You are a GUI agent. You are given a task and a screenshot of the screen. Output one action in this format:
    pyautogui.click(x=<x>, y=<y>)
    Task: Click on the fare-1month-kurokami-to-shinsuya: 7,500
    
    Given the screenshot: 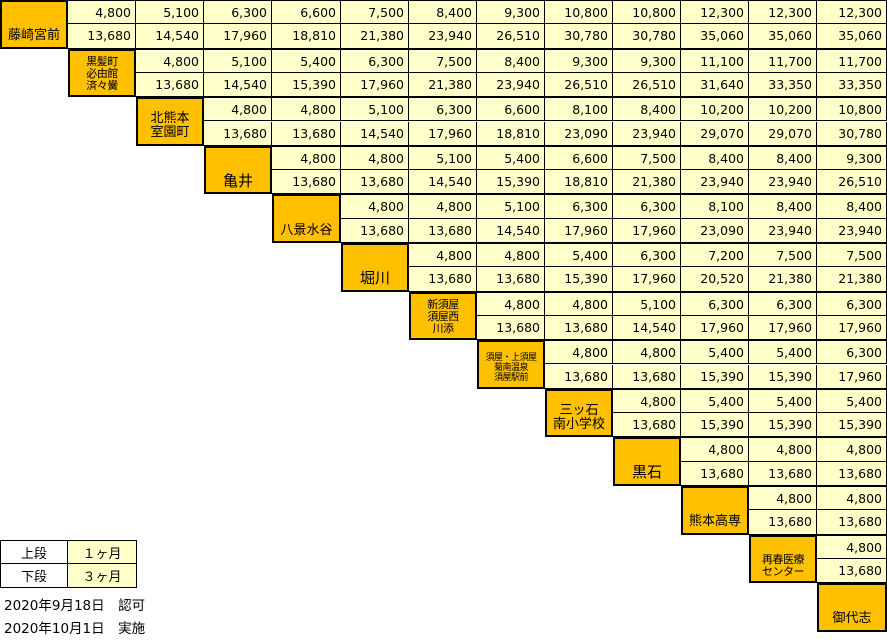 What is the action you would take?
    pyautogui.click(x=443, y=60)
    